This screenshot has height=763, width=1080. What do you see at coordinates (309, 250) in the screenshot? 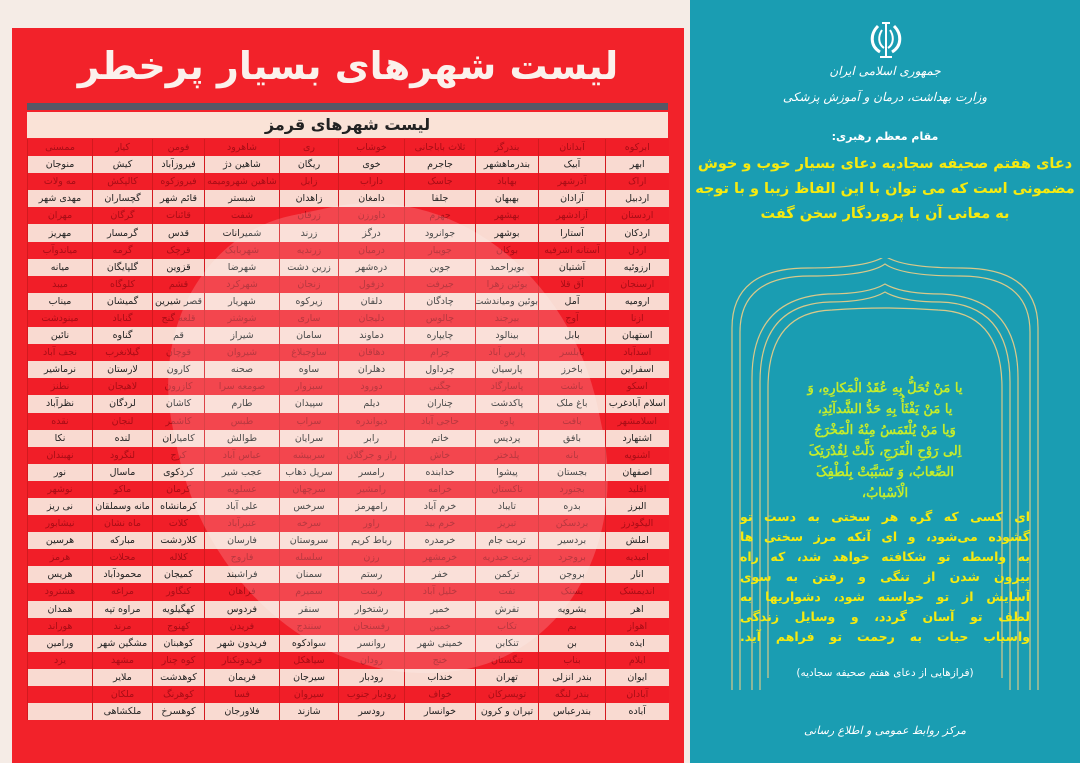
I see `city-cell: زرندیه` at bounding box center [309, 250].